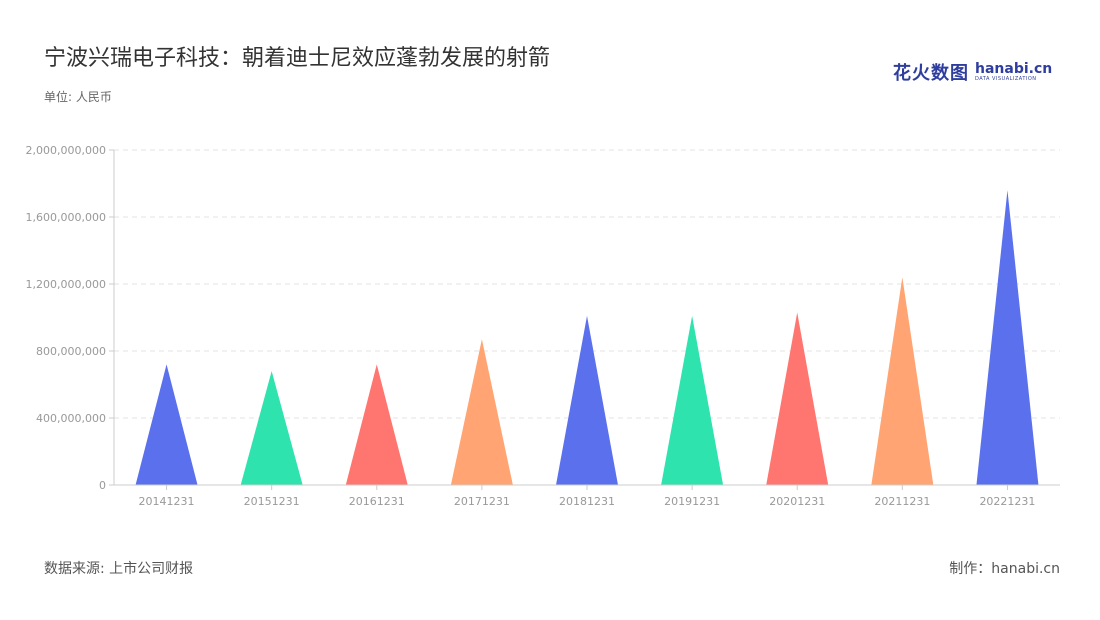  What do you see at coordinates (972, 72) in the screenshot?
I see `brand-logo: 花火数图 hanabi.cn DATA VISUALIZATION` at bounding box center [972, 72].